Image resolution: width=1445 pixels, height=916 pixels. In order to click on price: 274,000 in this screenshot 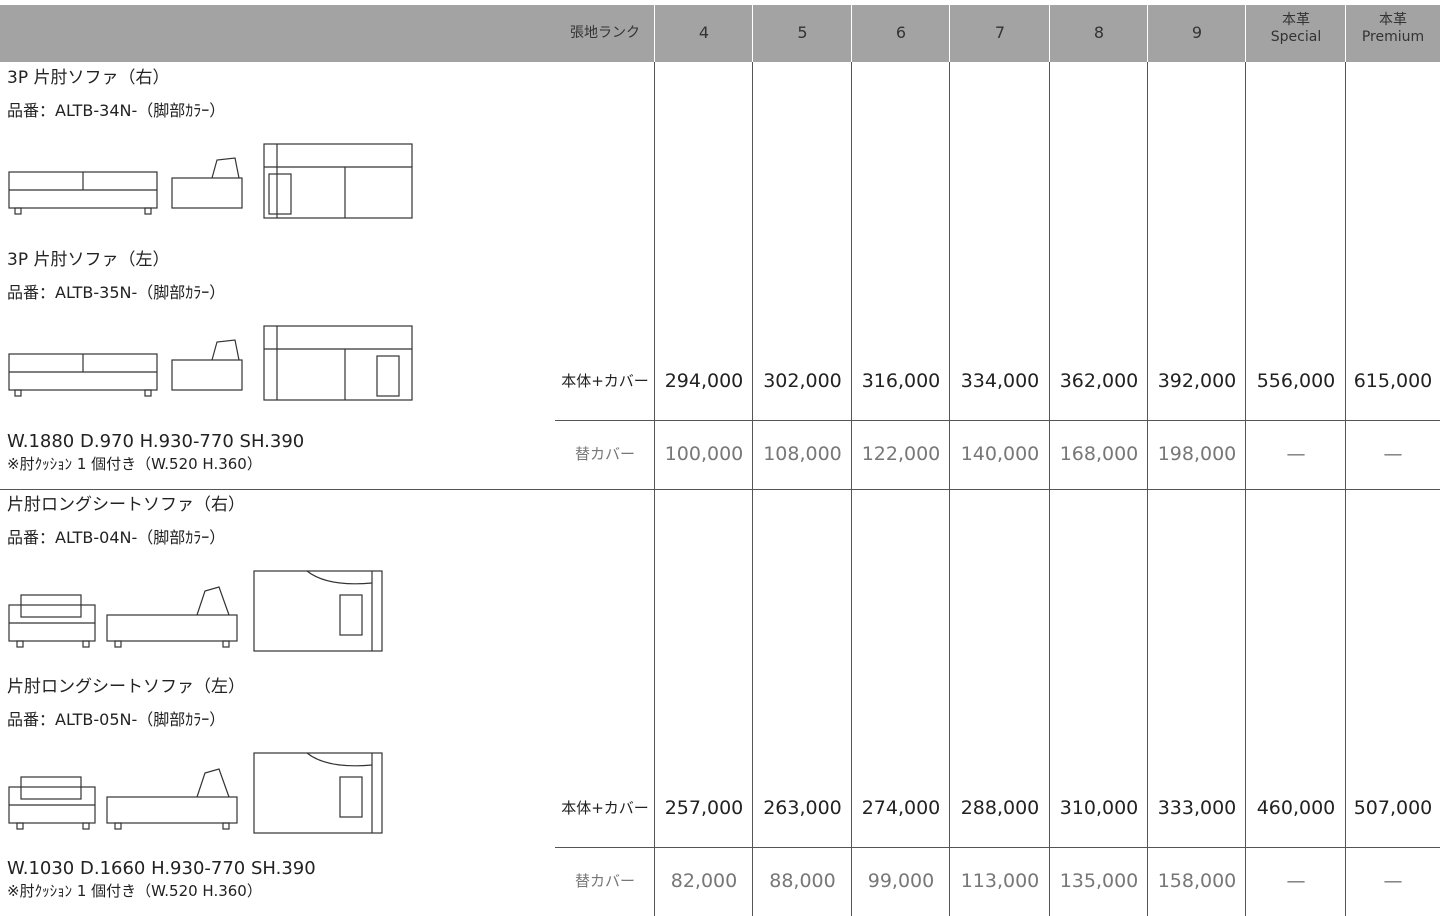, I will do `click(901, 808)`.